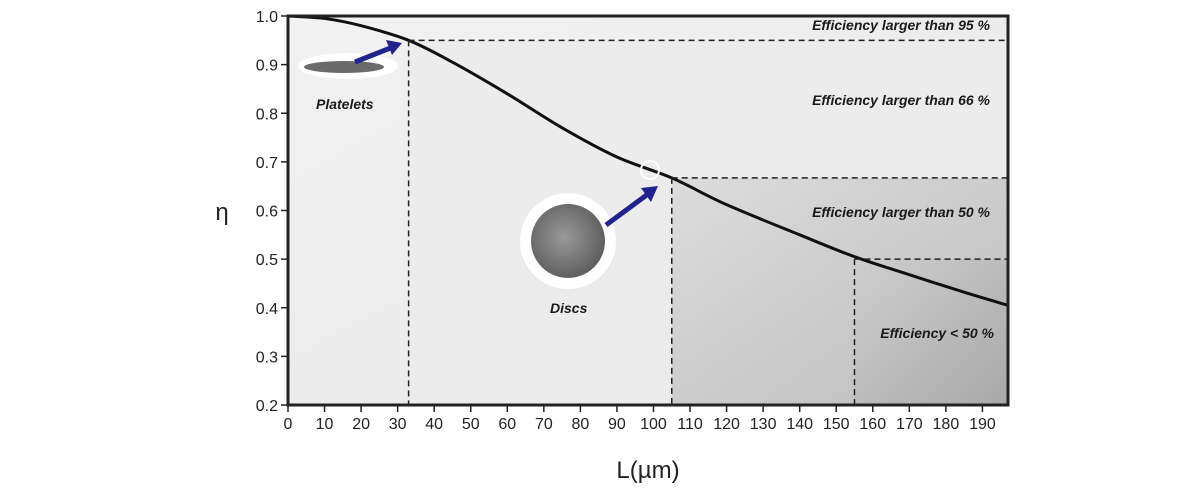  I want to click on y-tick-label: 0.9, so click(267, 66).